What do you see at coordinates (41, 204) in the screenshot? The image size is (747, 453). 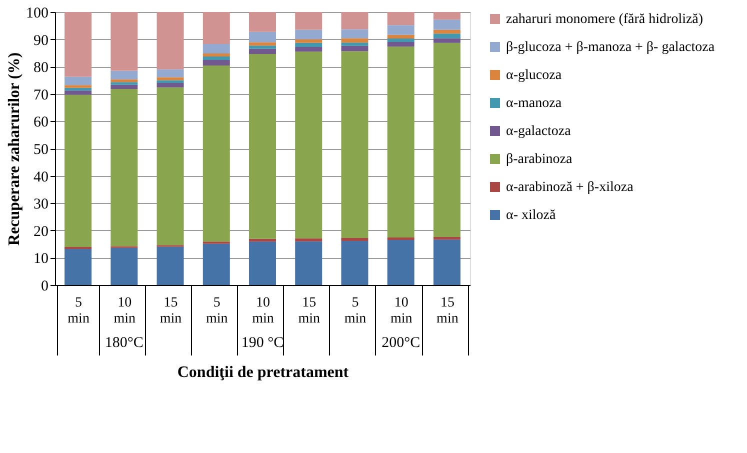 I see `y-tick-label: 30` at bounding box center [41, 204].